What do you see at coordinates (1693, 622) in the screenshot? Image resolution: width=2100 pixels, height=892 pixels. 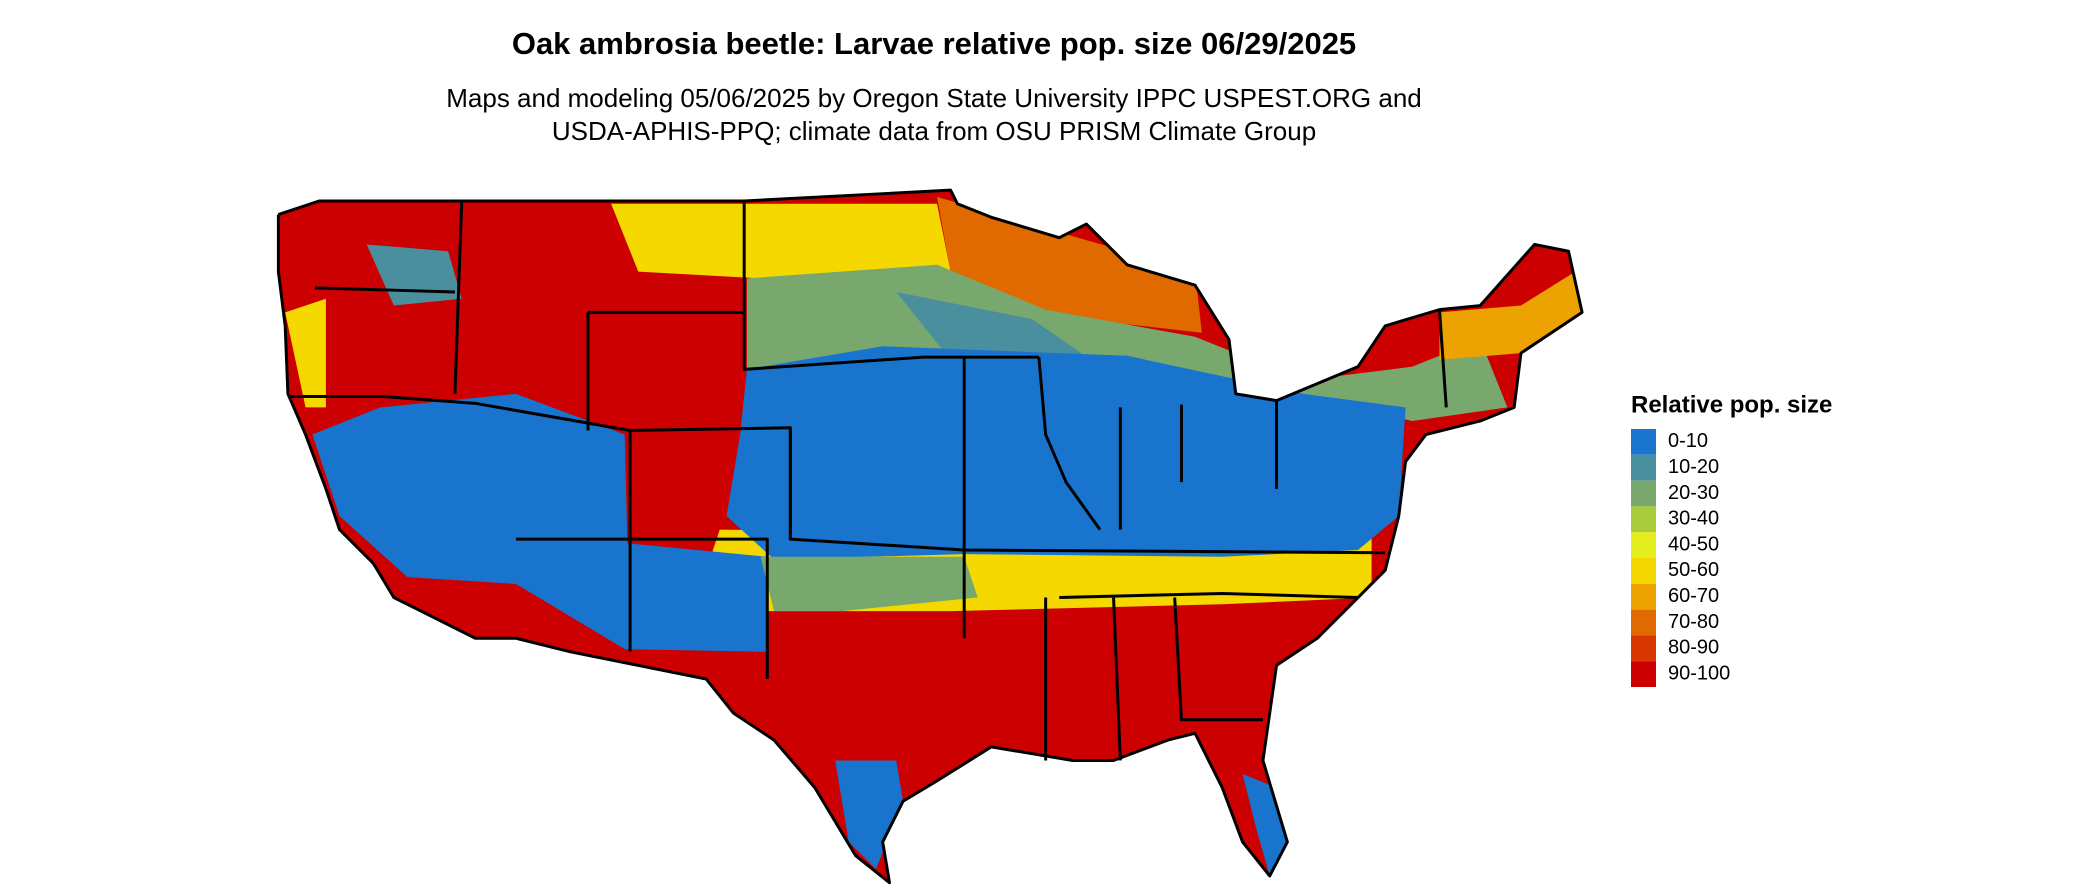 I see `legend-label: 70-80` at bounding box center [1693, 622].